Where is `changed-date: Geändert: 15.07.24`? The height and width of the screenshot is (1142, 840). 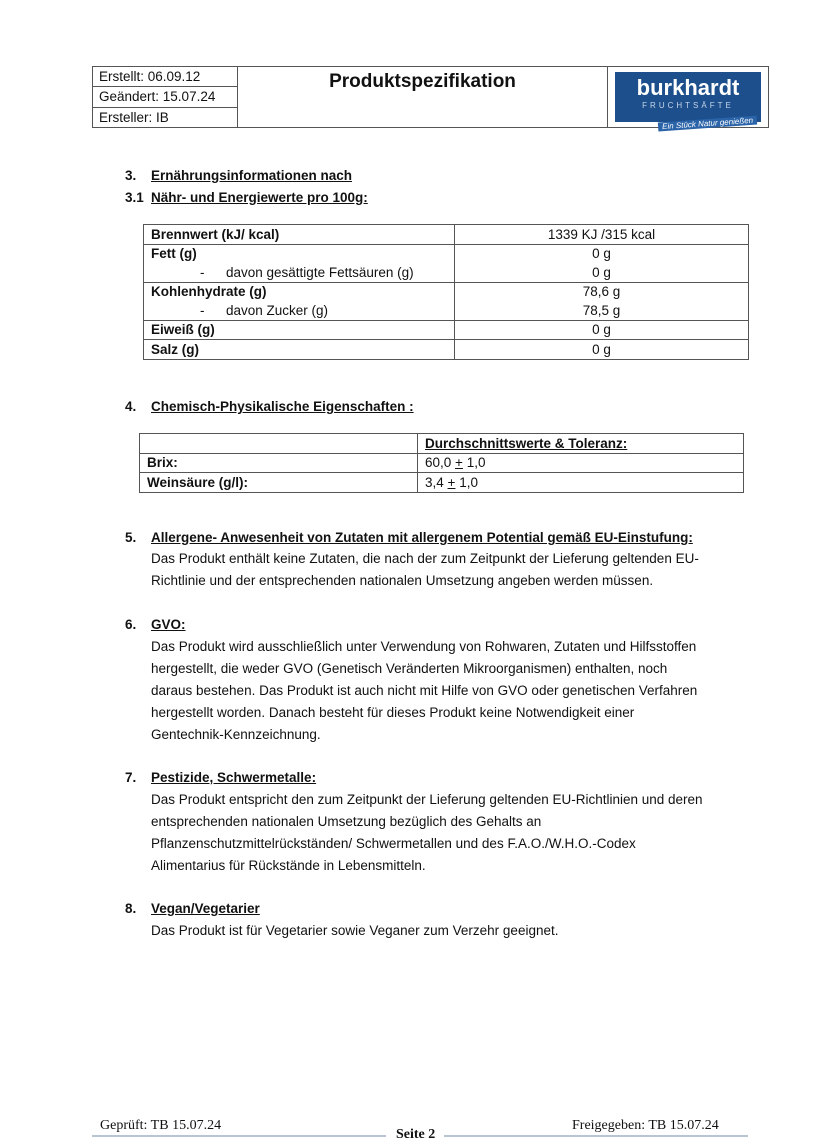
changed-date: Geändert: 15.07.24 is located at coordinates (165, 97).